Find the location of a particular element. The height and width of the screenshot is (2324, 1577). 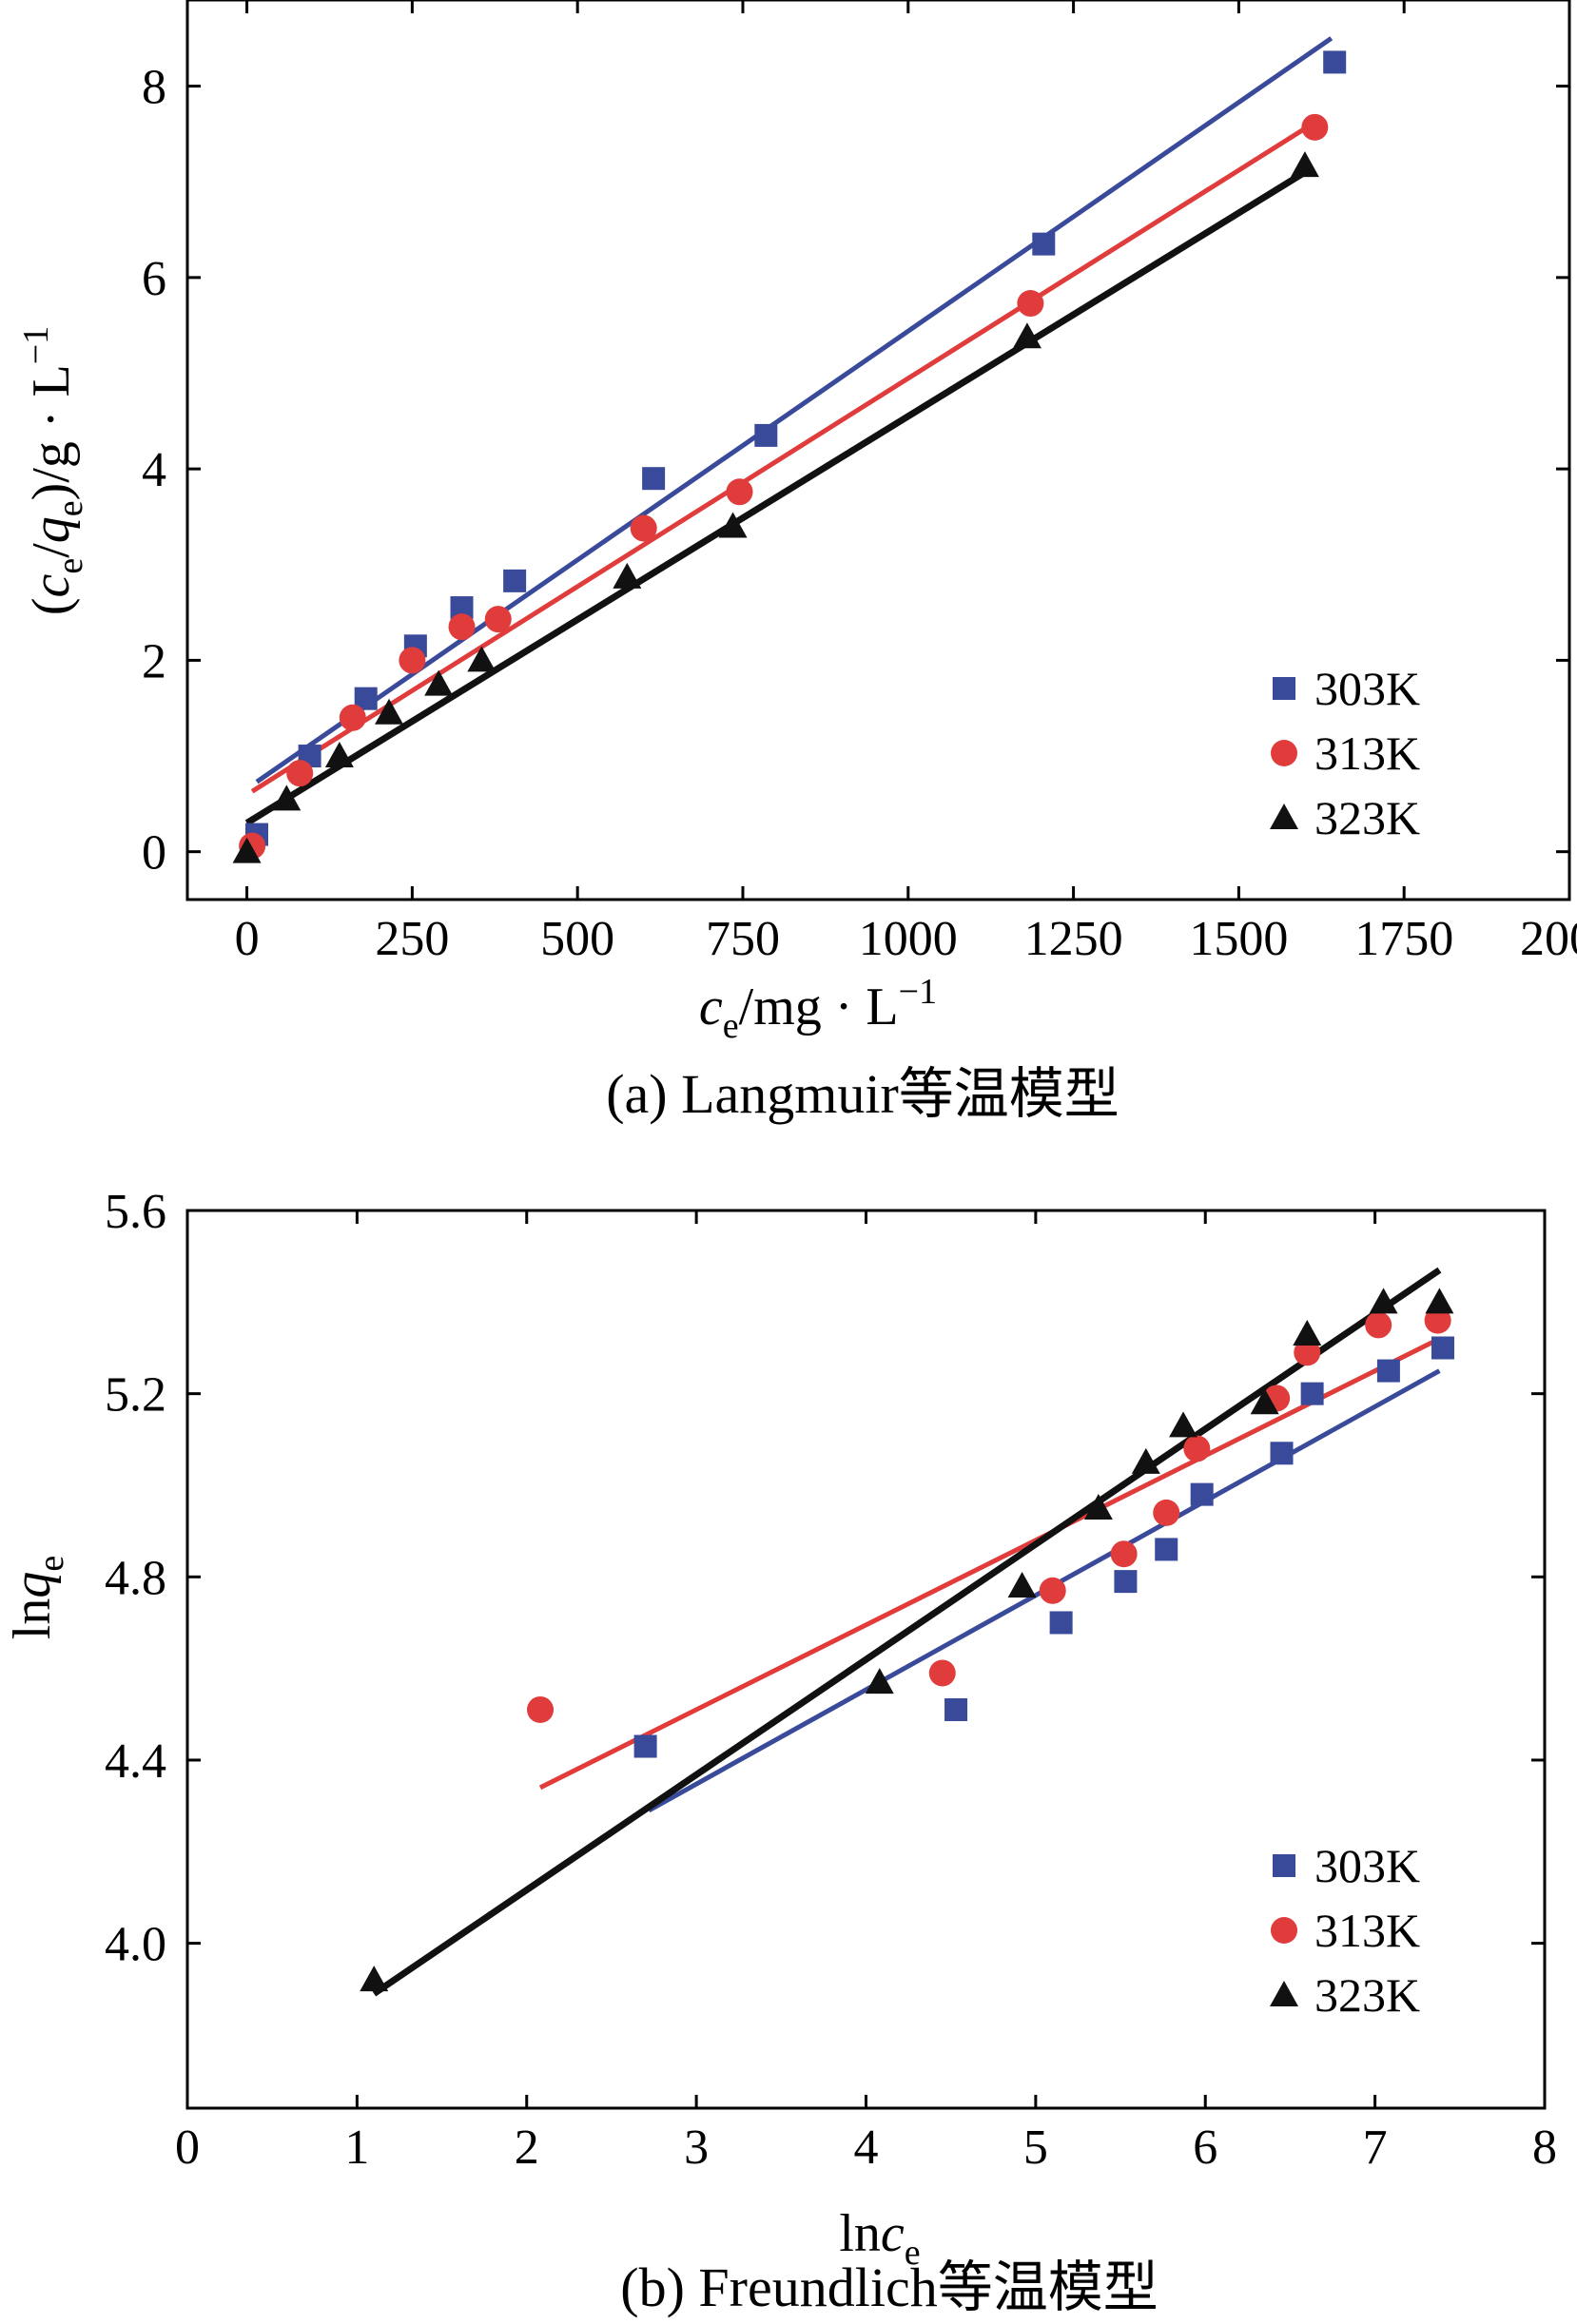

langmuir-caption: (a) Langmuir等温模型 is located at coordinates (863, 1094).